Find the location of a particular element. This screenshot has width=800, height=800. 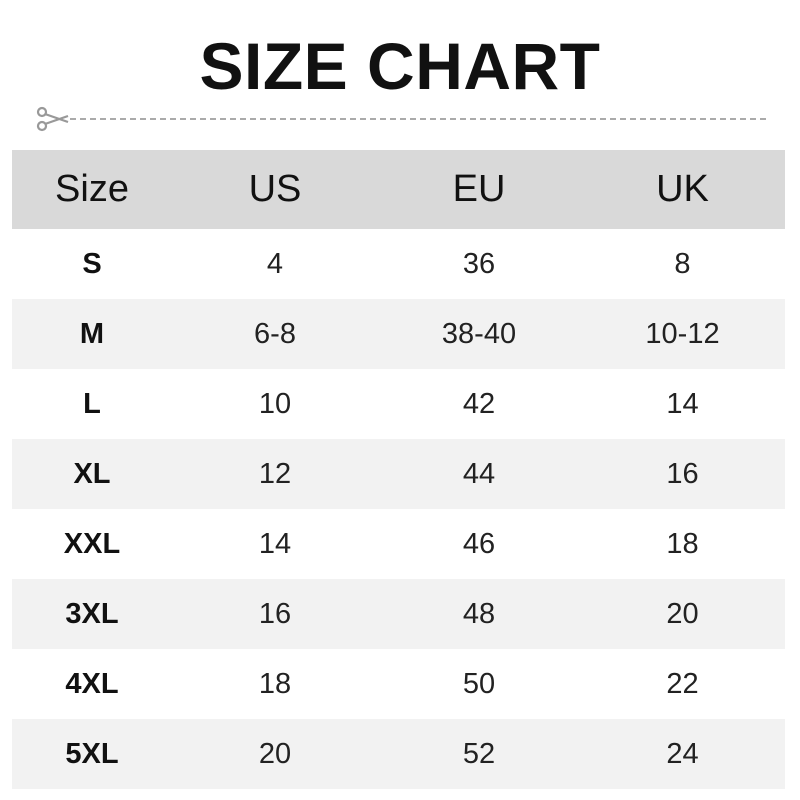

cell-uk: 10-12 is located at coordinates (682, 333).